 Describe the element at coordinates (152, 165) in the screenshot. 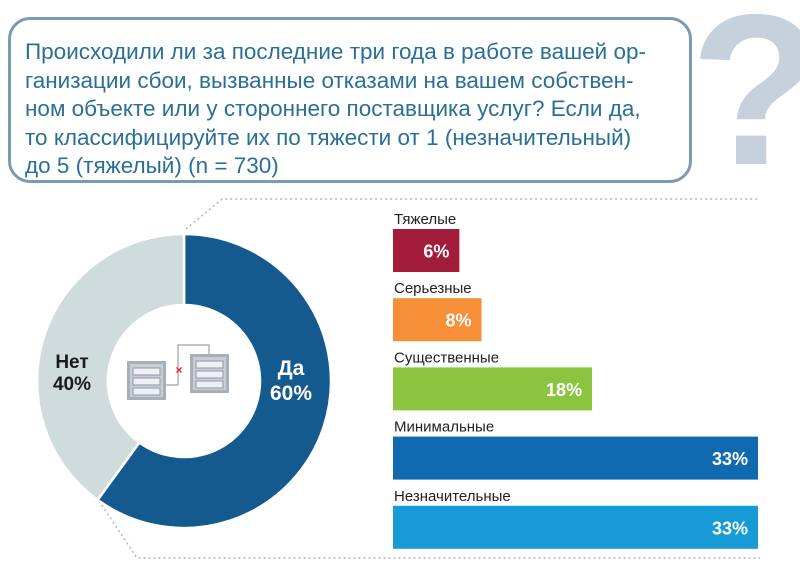

I see `question-line: до 5 (тяжелый) (n = 730)` at that location.